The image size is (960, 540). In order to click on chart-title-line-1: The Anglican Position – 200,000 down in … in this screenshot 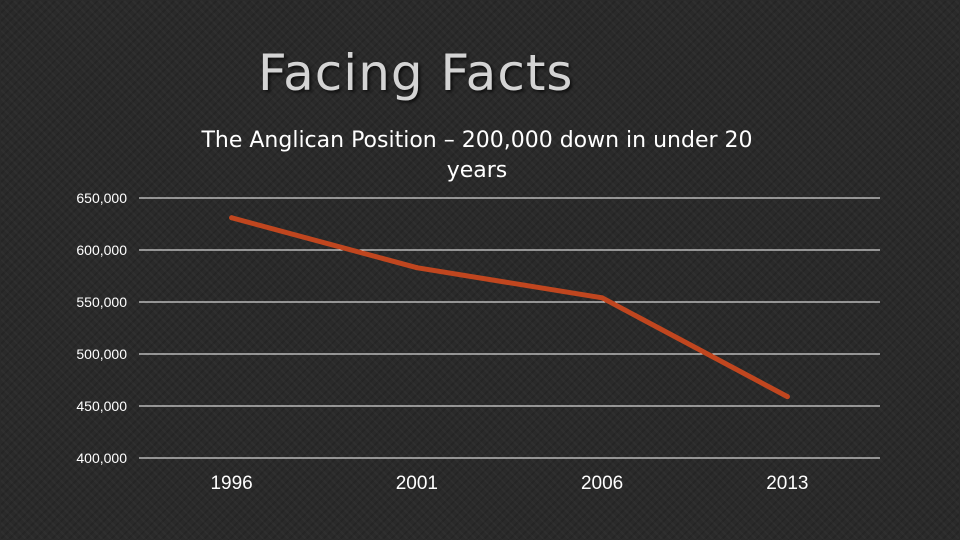, I will do `click(476, 140)`.